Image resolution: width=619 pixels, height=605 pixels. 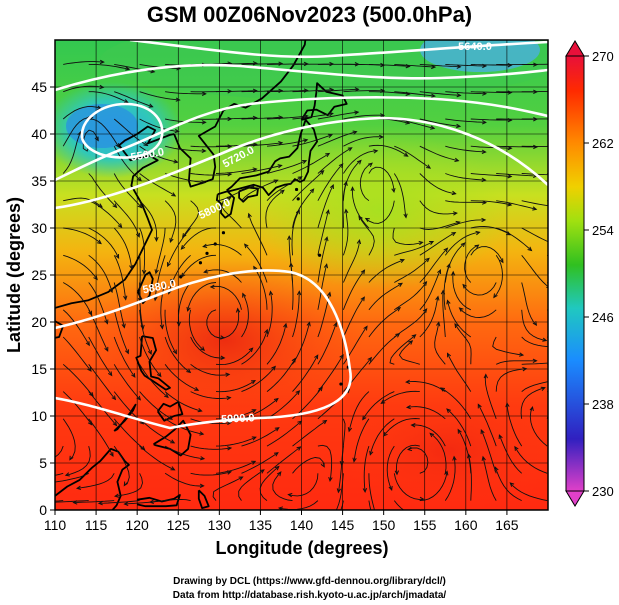 What do you see at coordinates (223, 233) in the screenshot?
I see `island-dot` at bounding box center [223, 233].